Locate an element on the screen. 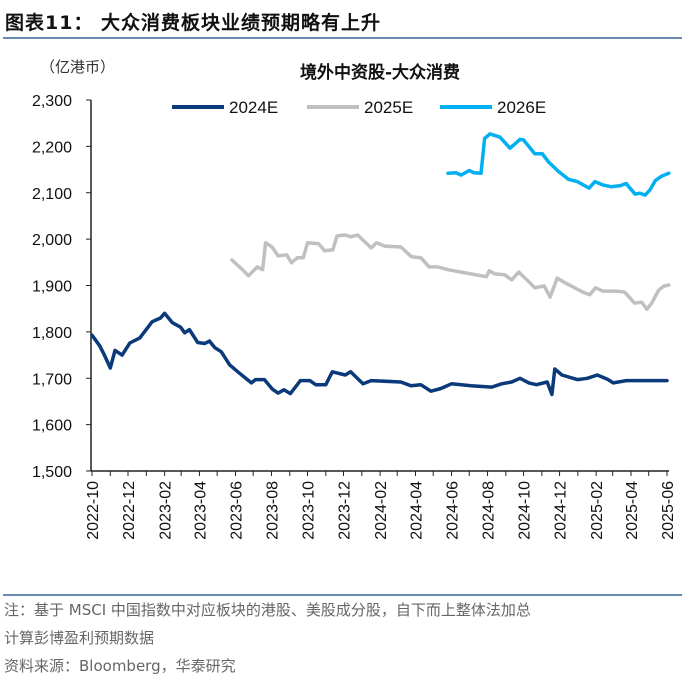 This screenshot has width=694, height=687. x-tick-label: 2025-04 is located at coordinates (632, 510).